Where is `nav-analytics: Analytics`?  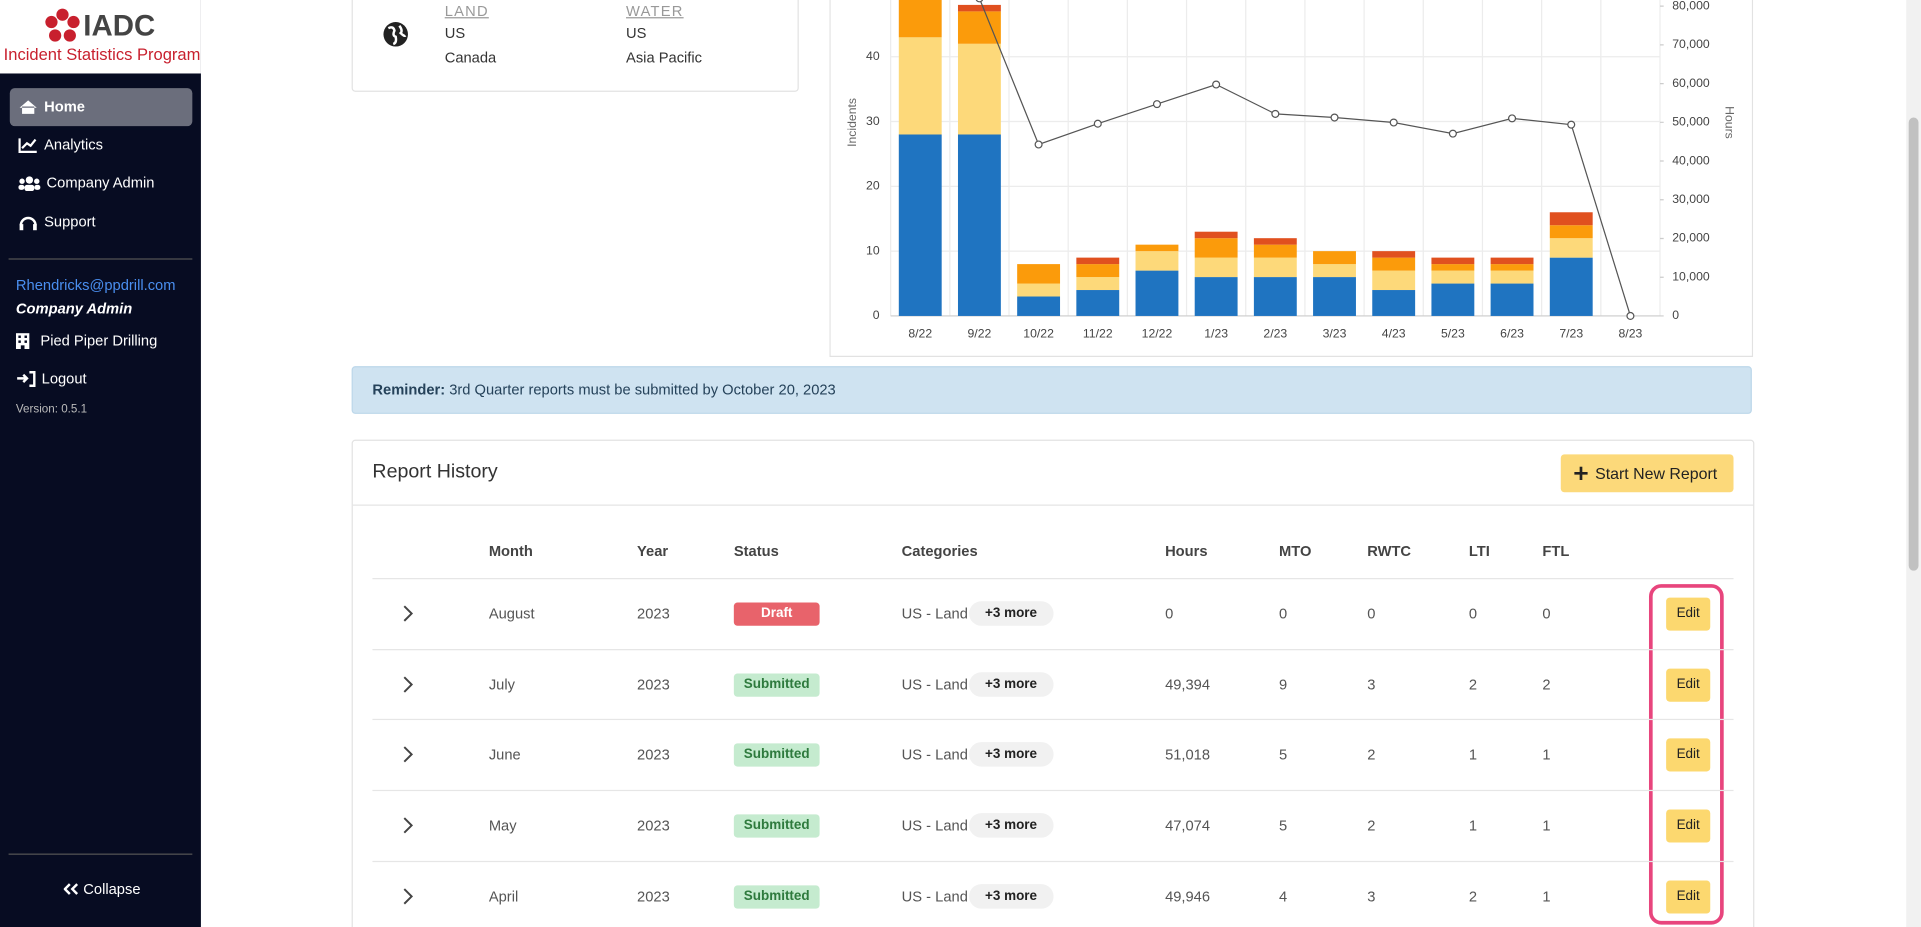 nav-analytics: Analytics is located at coordinates (101, 145).